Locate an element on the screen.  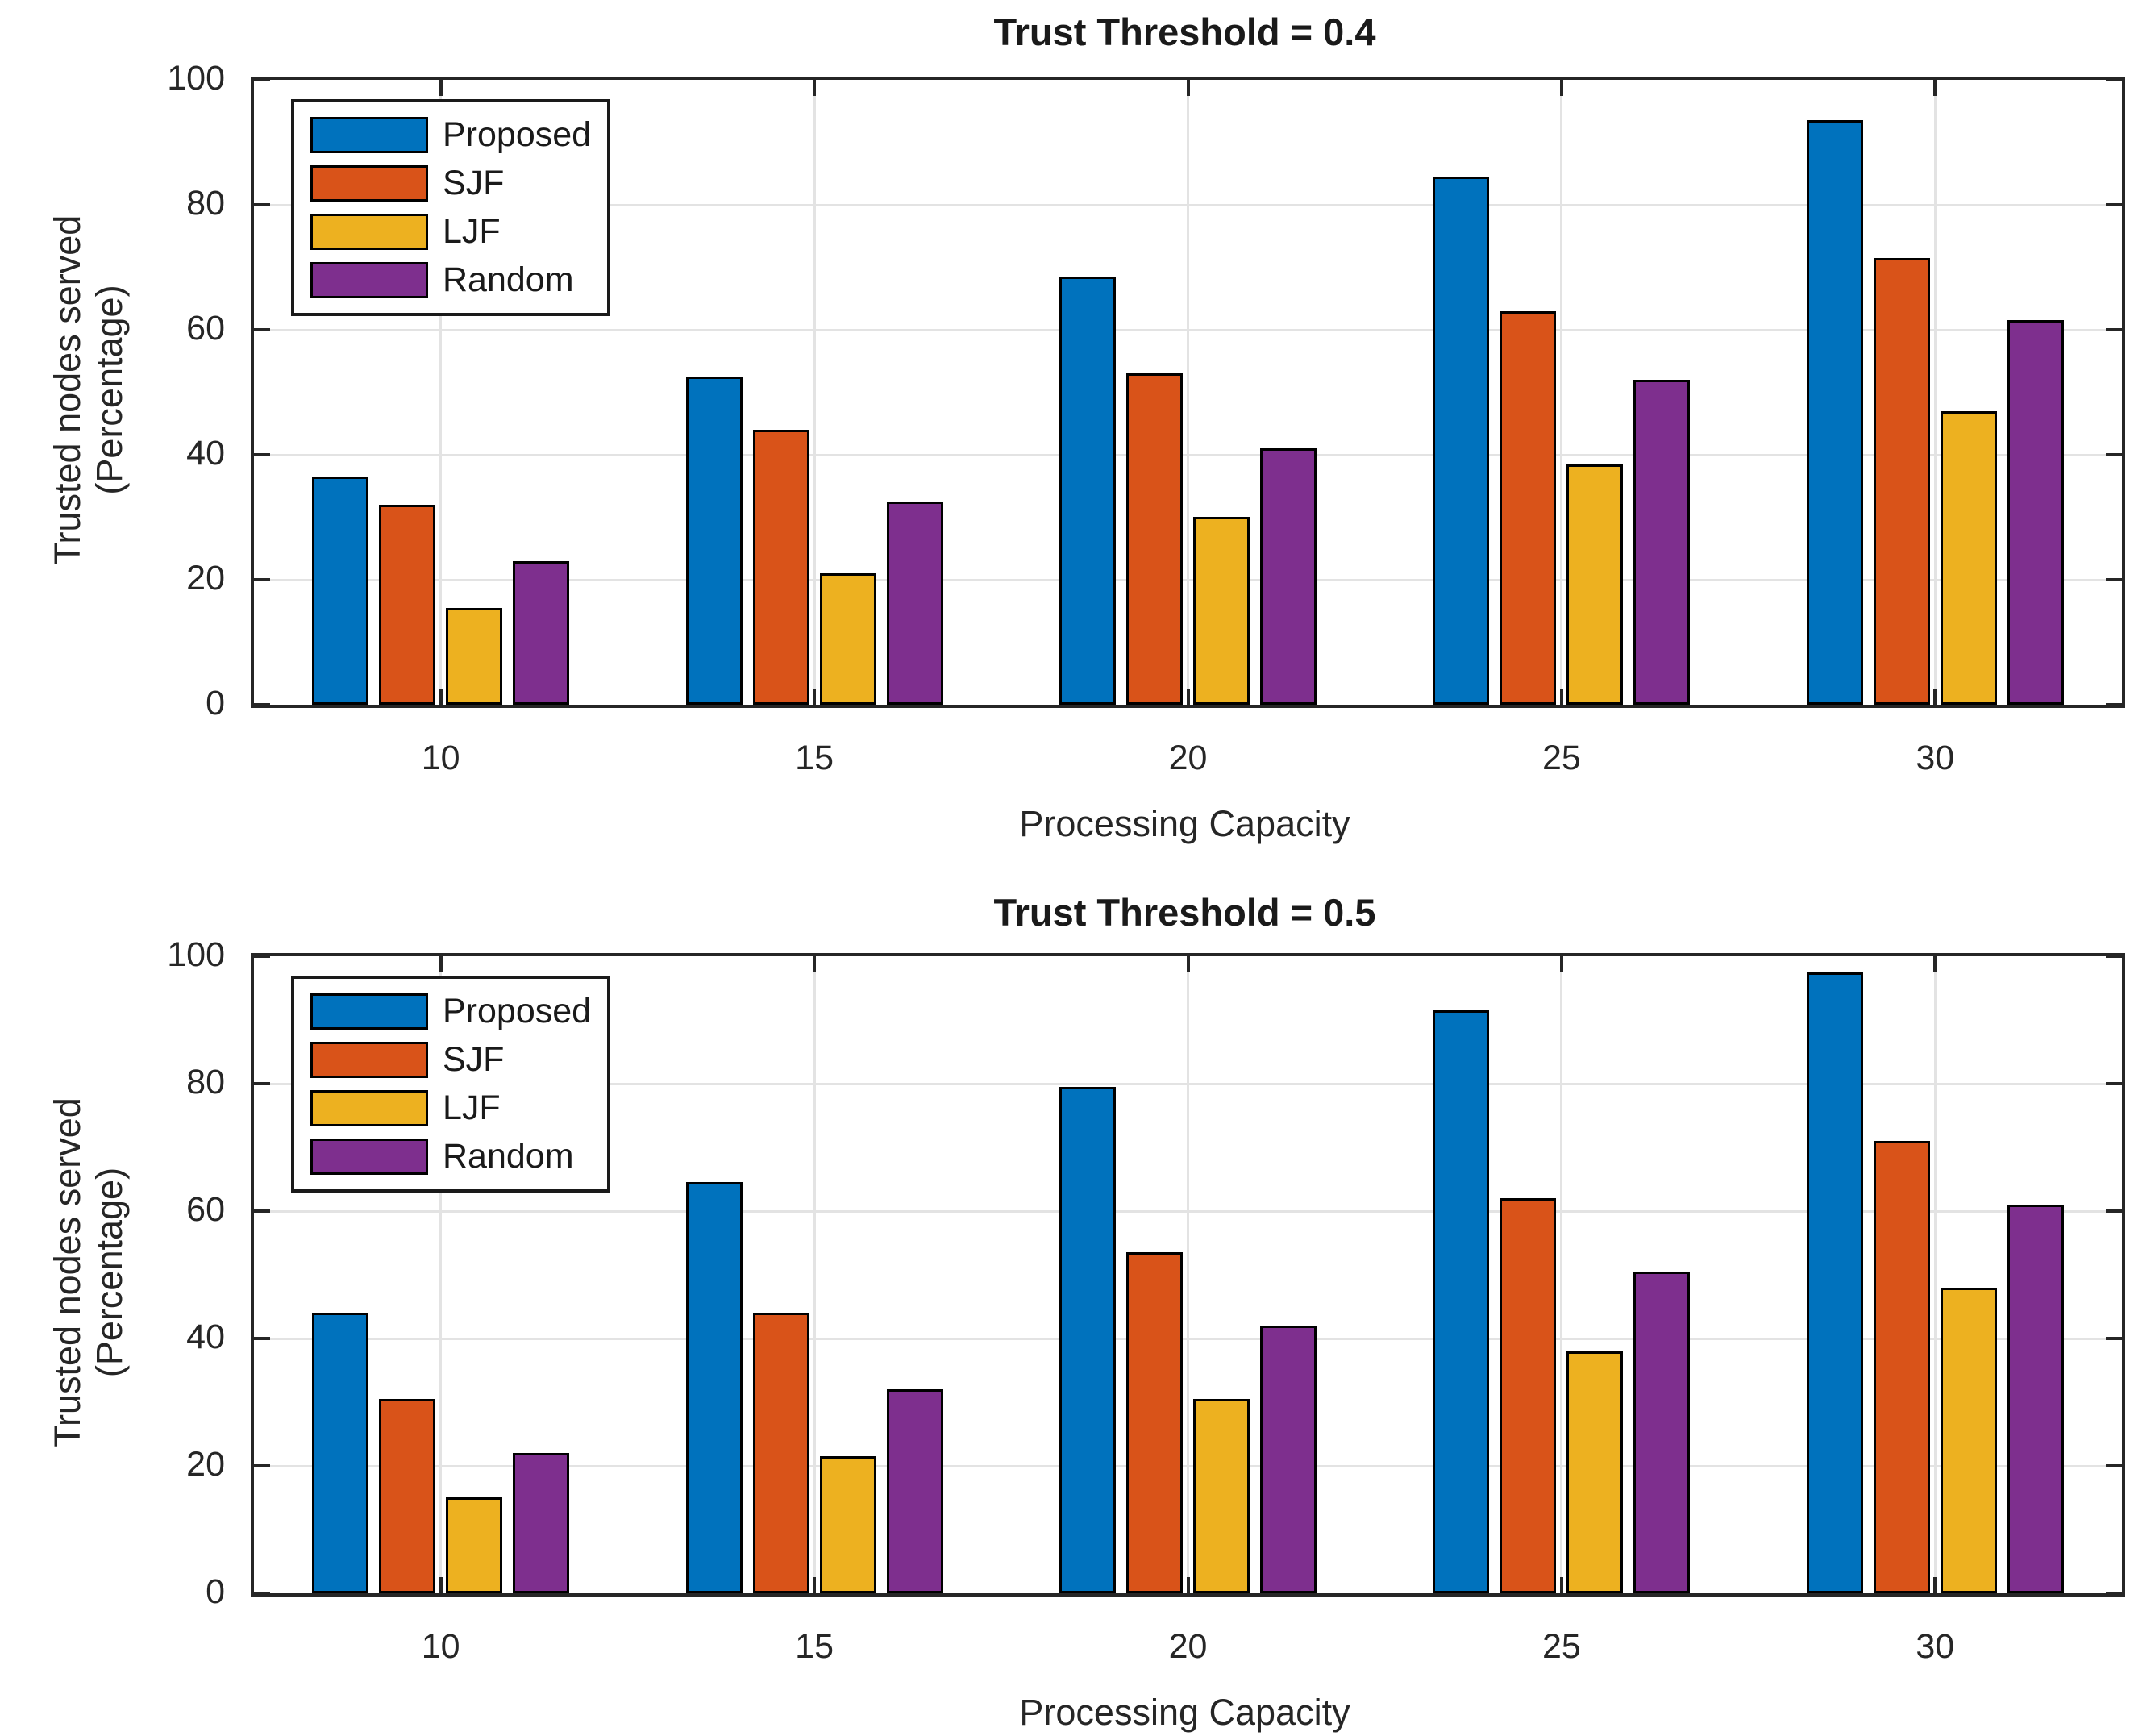
gridline-horizontal is located at coordinates (1188, 1211).